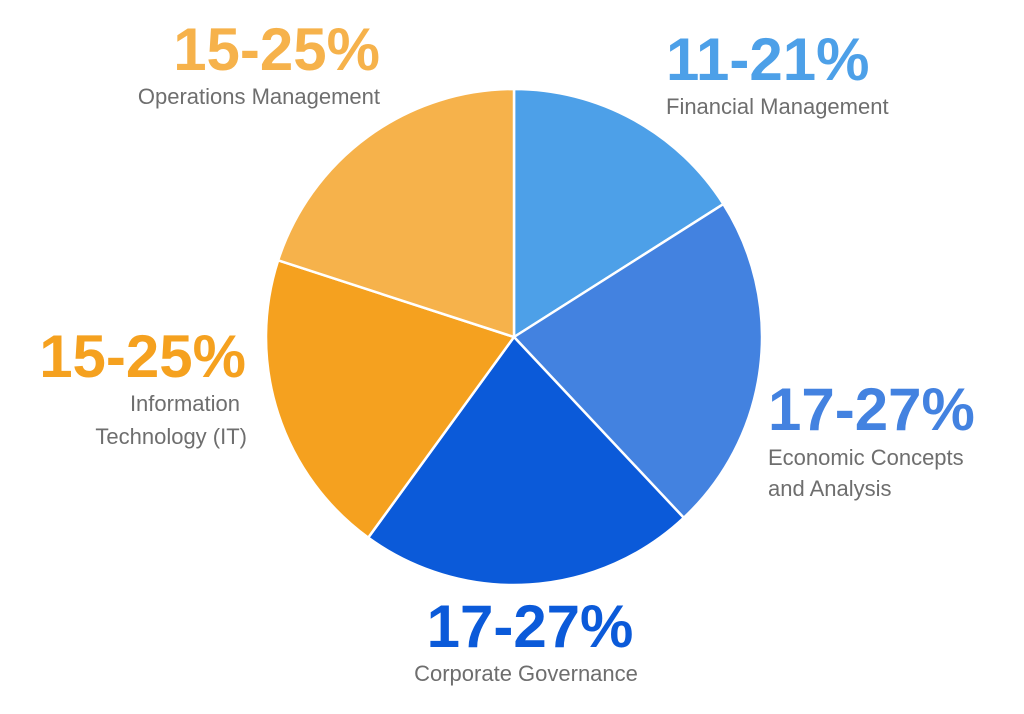  I want to click on slice-label-economic-concepts: 17-27% Economic Concepts and Analysis, so click(871, 438).